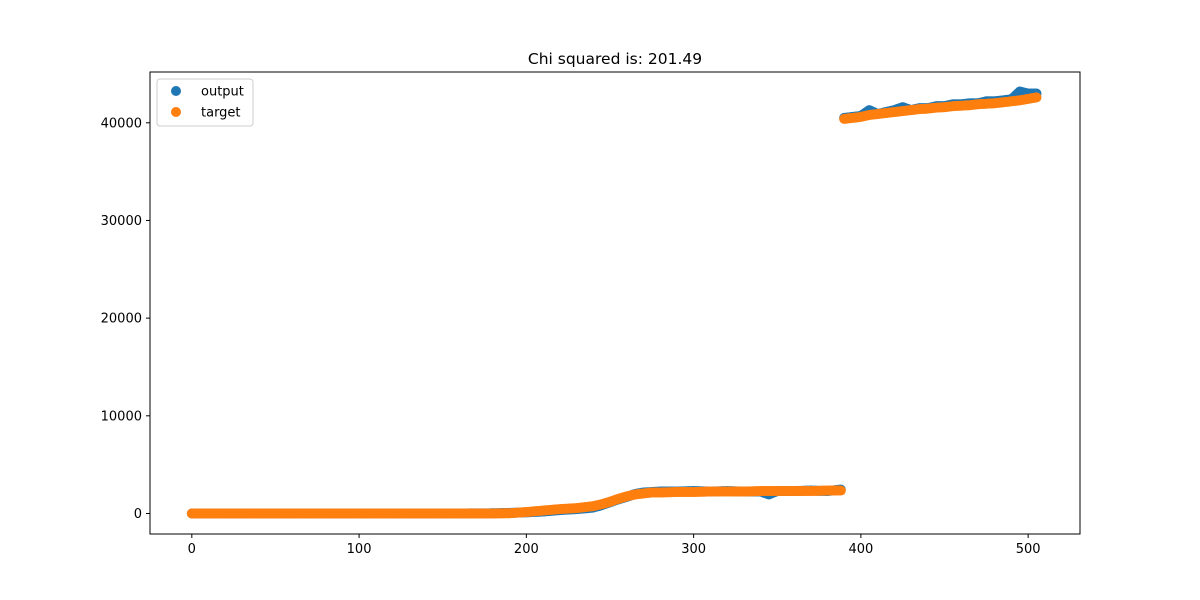  Describe the element at coordinates (614, 545) in the screenshot. I see `x-axis: 0 100 200 300 400 500` at that location.